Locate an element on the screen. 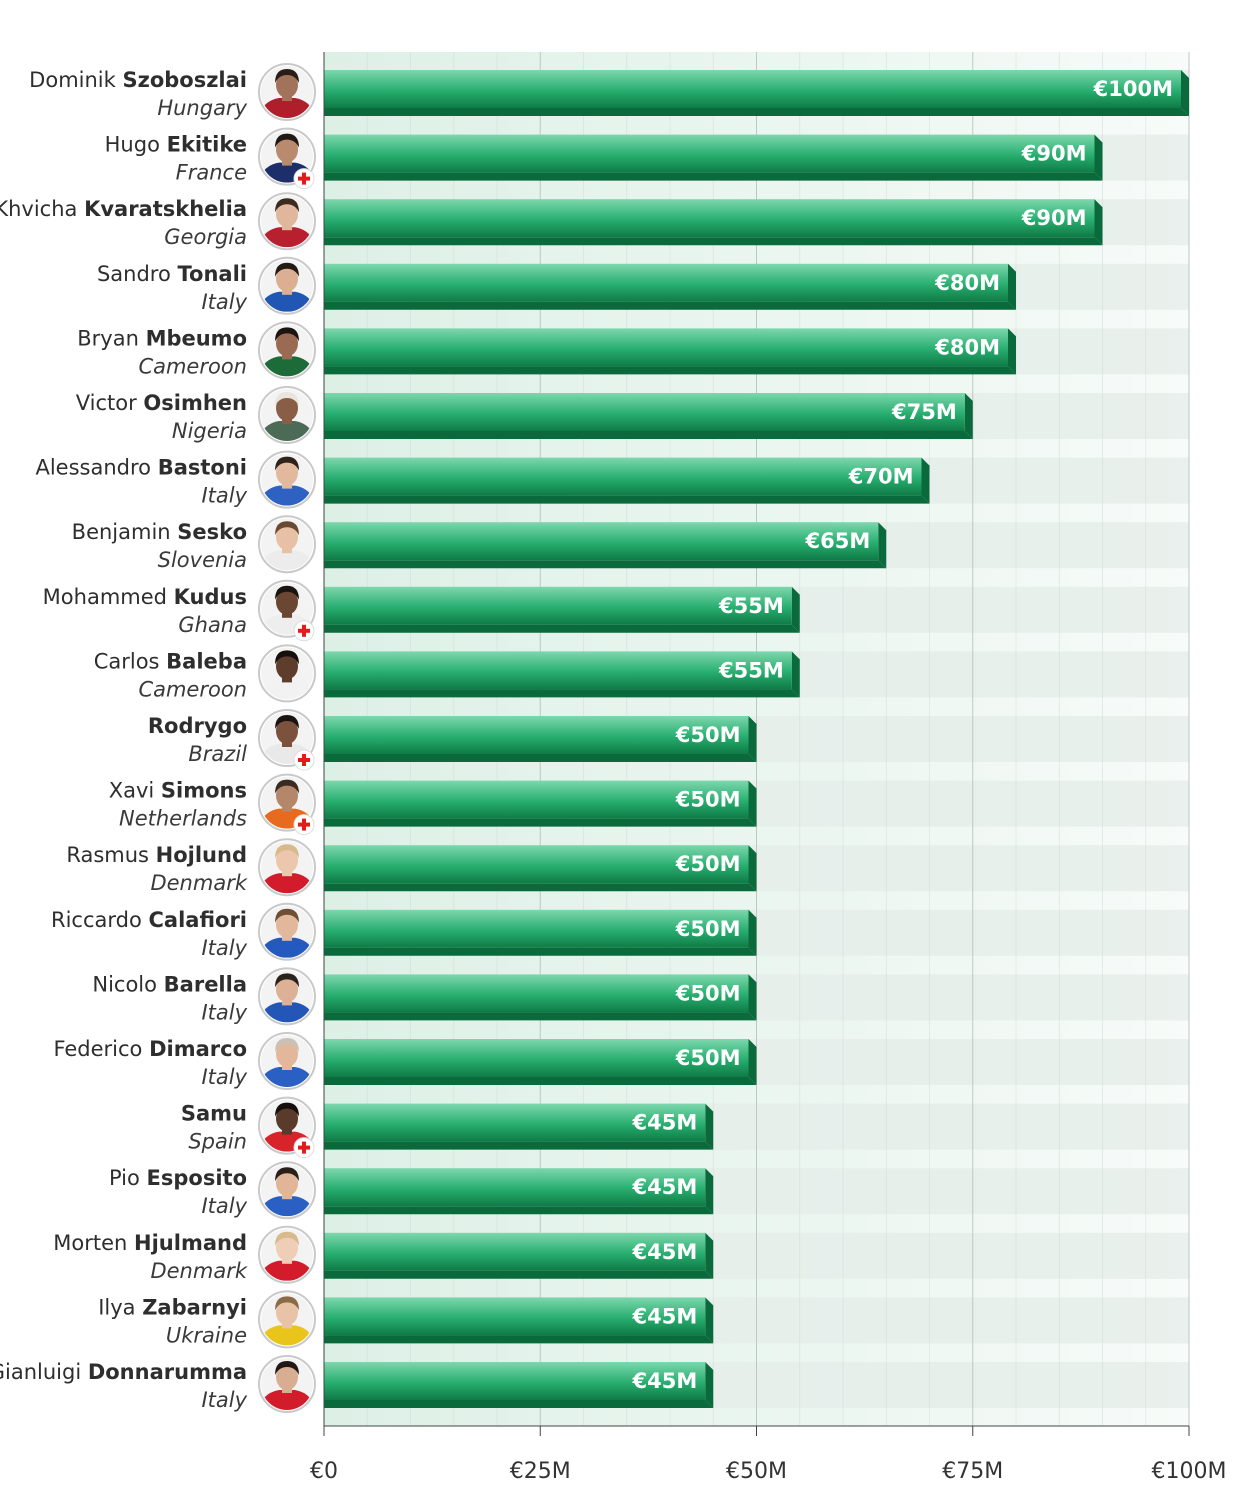 This screenshot has width=1240, height=1505. player-label: Rasmus Hojlund Denmark is located at coordinates (156, 869).